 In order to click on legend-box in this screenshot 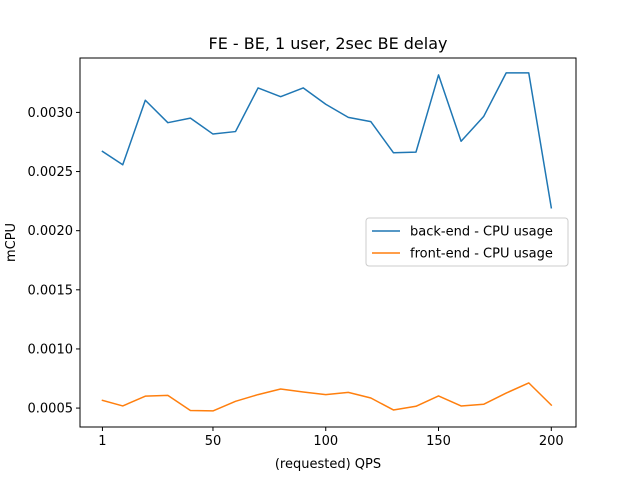, I will do `click(467, 242)`.